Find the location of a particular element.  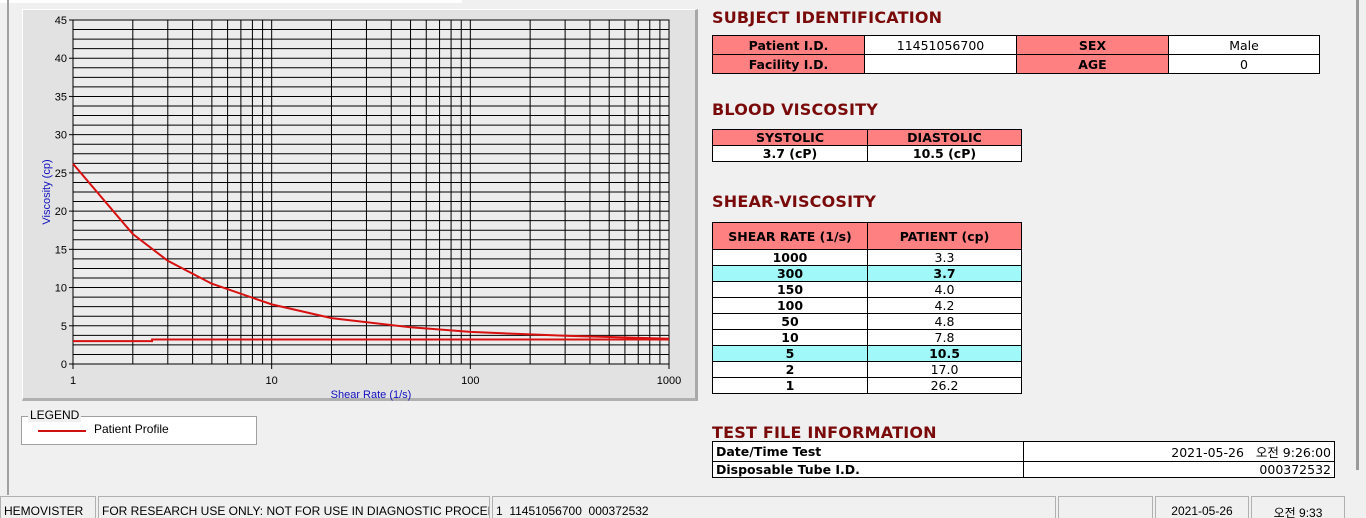

tube-id-label: Disposable Tube I.D. is located at coordinates (868, 469).